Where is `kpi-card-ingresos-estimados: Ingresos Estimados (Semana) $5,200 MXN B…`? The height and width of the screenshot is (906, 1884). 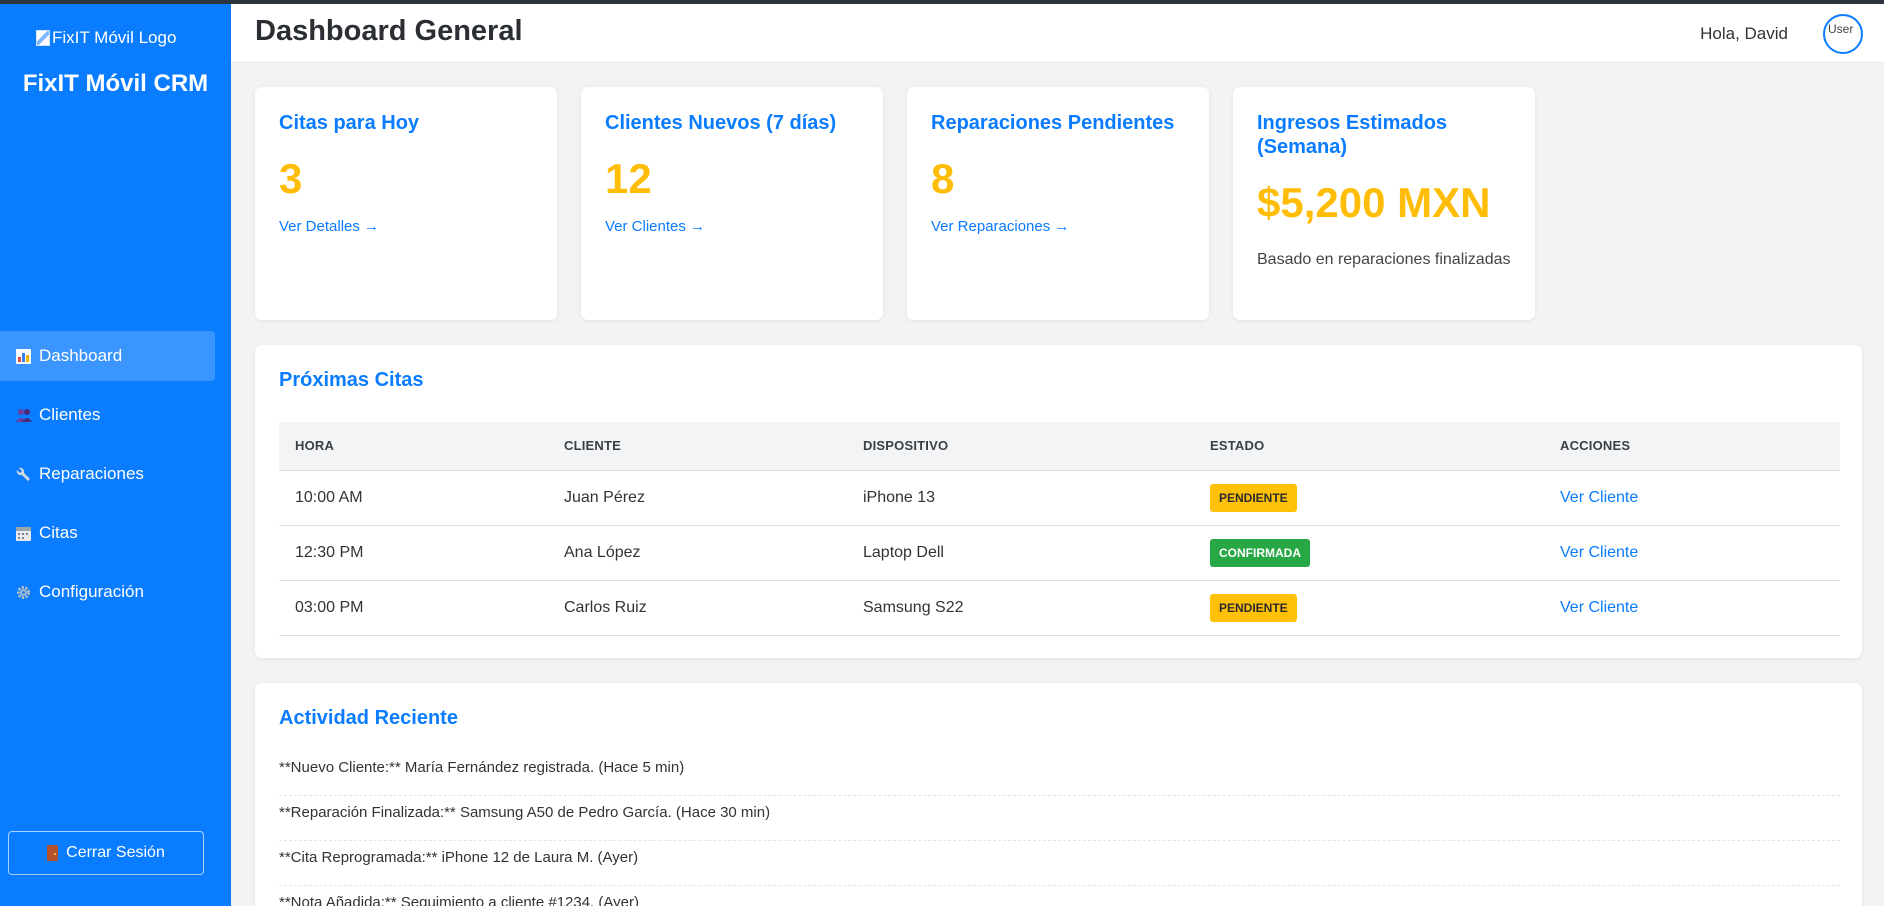
kpi-card-ingresos-estimados: Ingresos Estimados (Semana) $5,200 MXN B… is located at coordinates (1384, 203).